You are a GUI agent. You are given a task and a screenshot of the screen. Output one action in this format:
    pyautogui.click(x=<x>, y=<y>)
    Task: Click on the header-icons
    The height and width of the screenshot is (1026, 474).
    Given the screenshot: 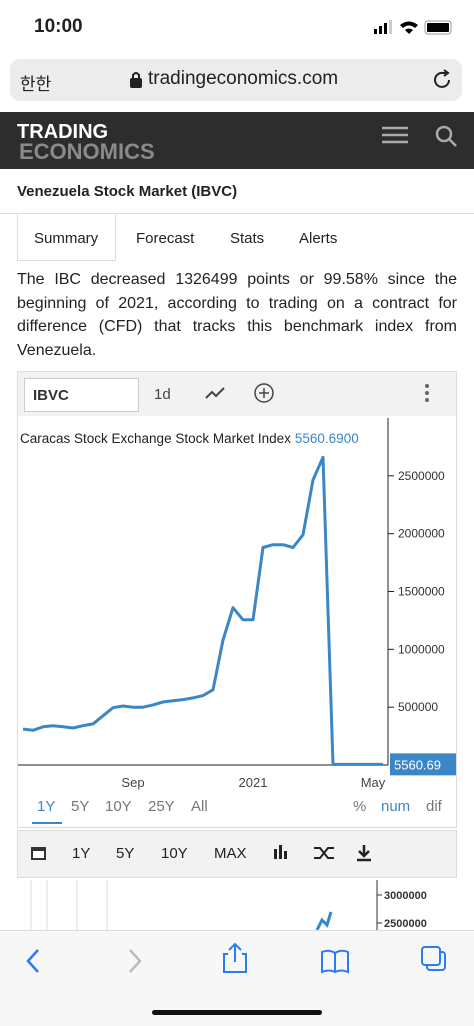 What is the action you would take?
    pyautogui.click(x=420, y=137)
    